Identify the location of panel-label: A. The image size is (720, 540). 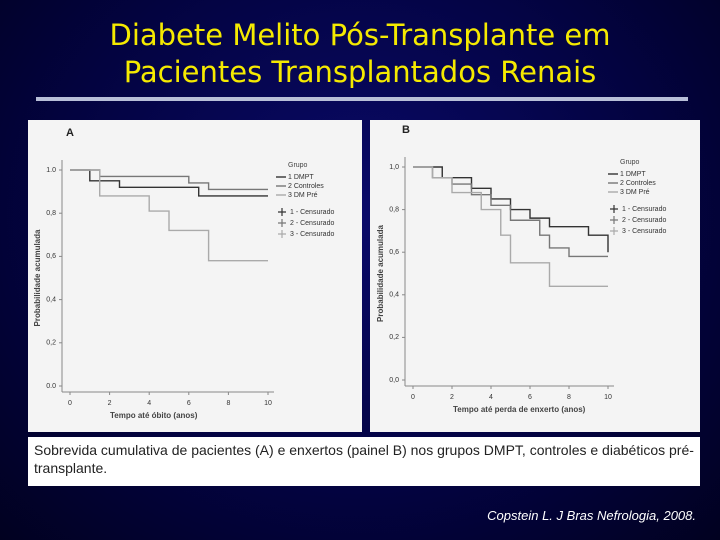
(70, 133).